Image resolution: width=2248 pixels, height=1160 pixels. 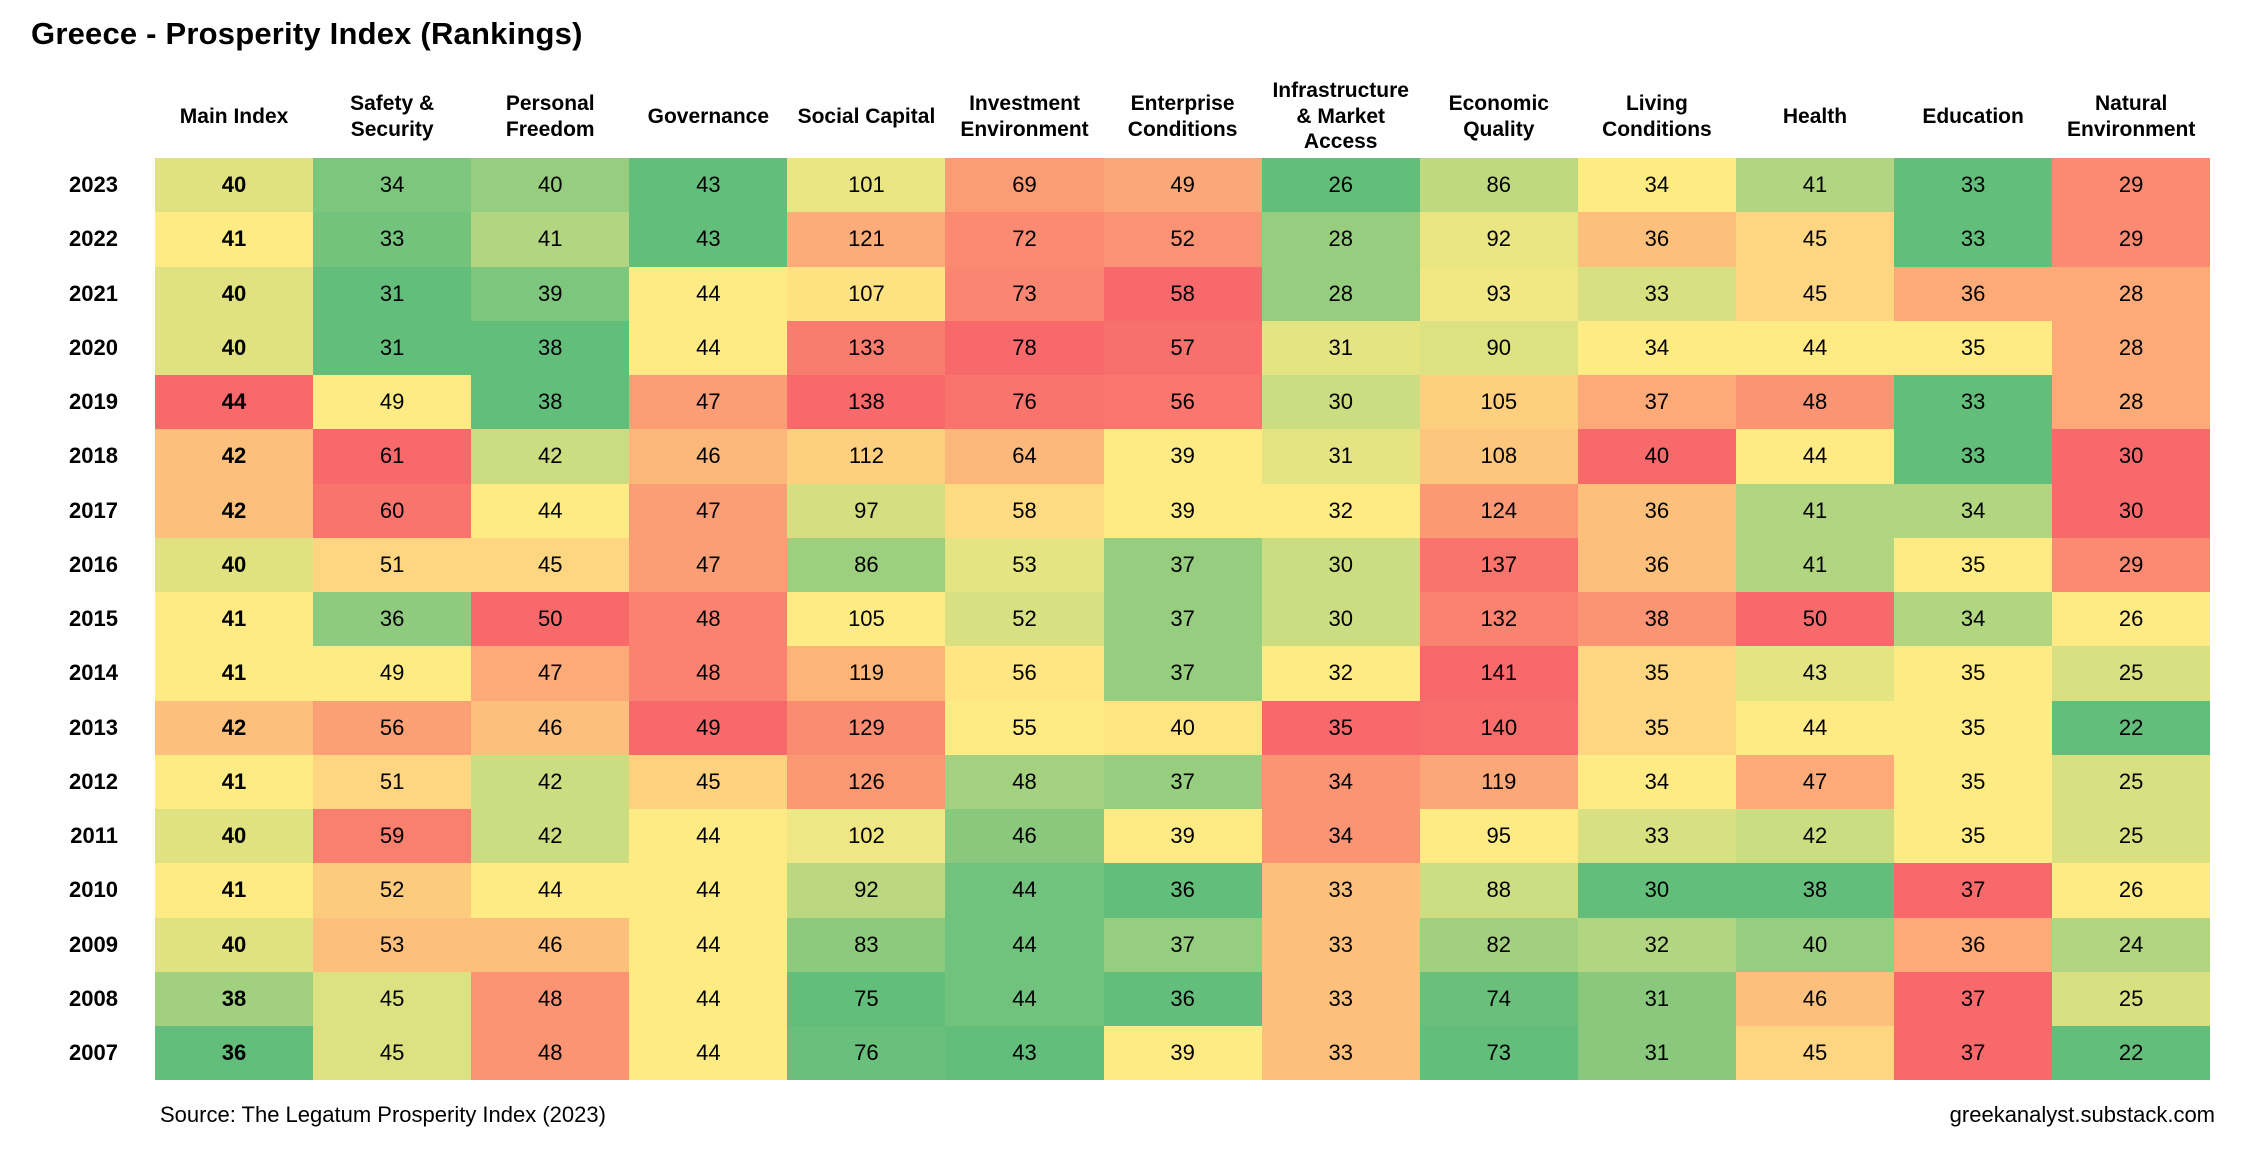 I want to click on heatmap-cell: 61, so click(x=392, y=456).